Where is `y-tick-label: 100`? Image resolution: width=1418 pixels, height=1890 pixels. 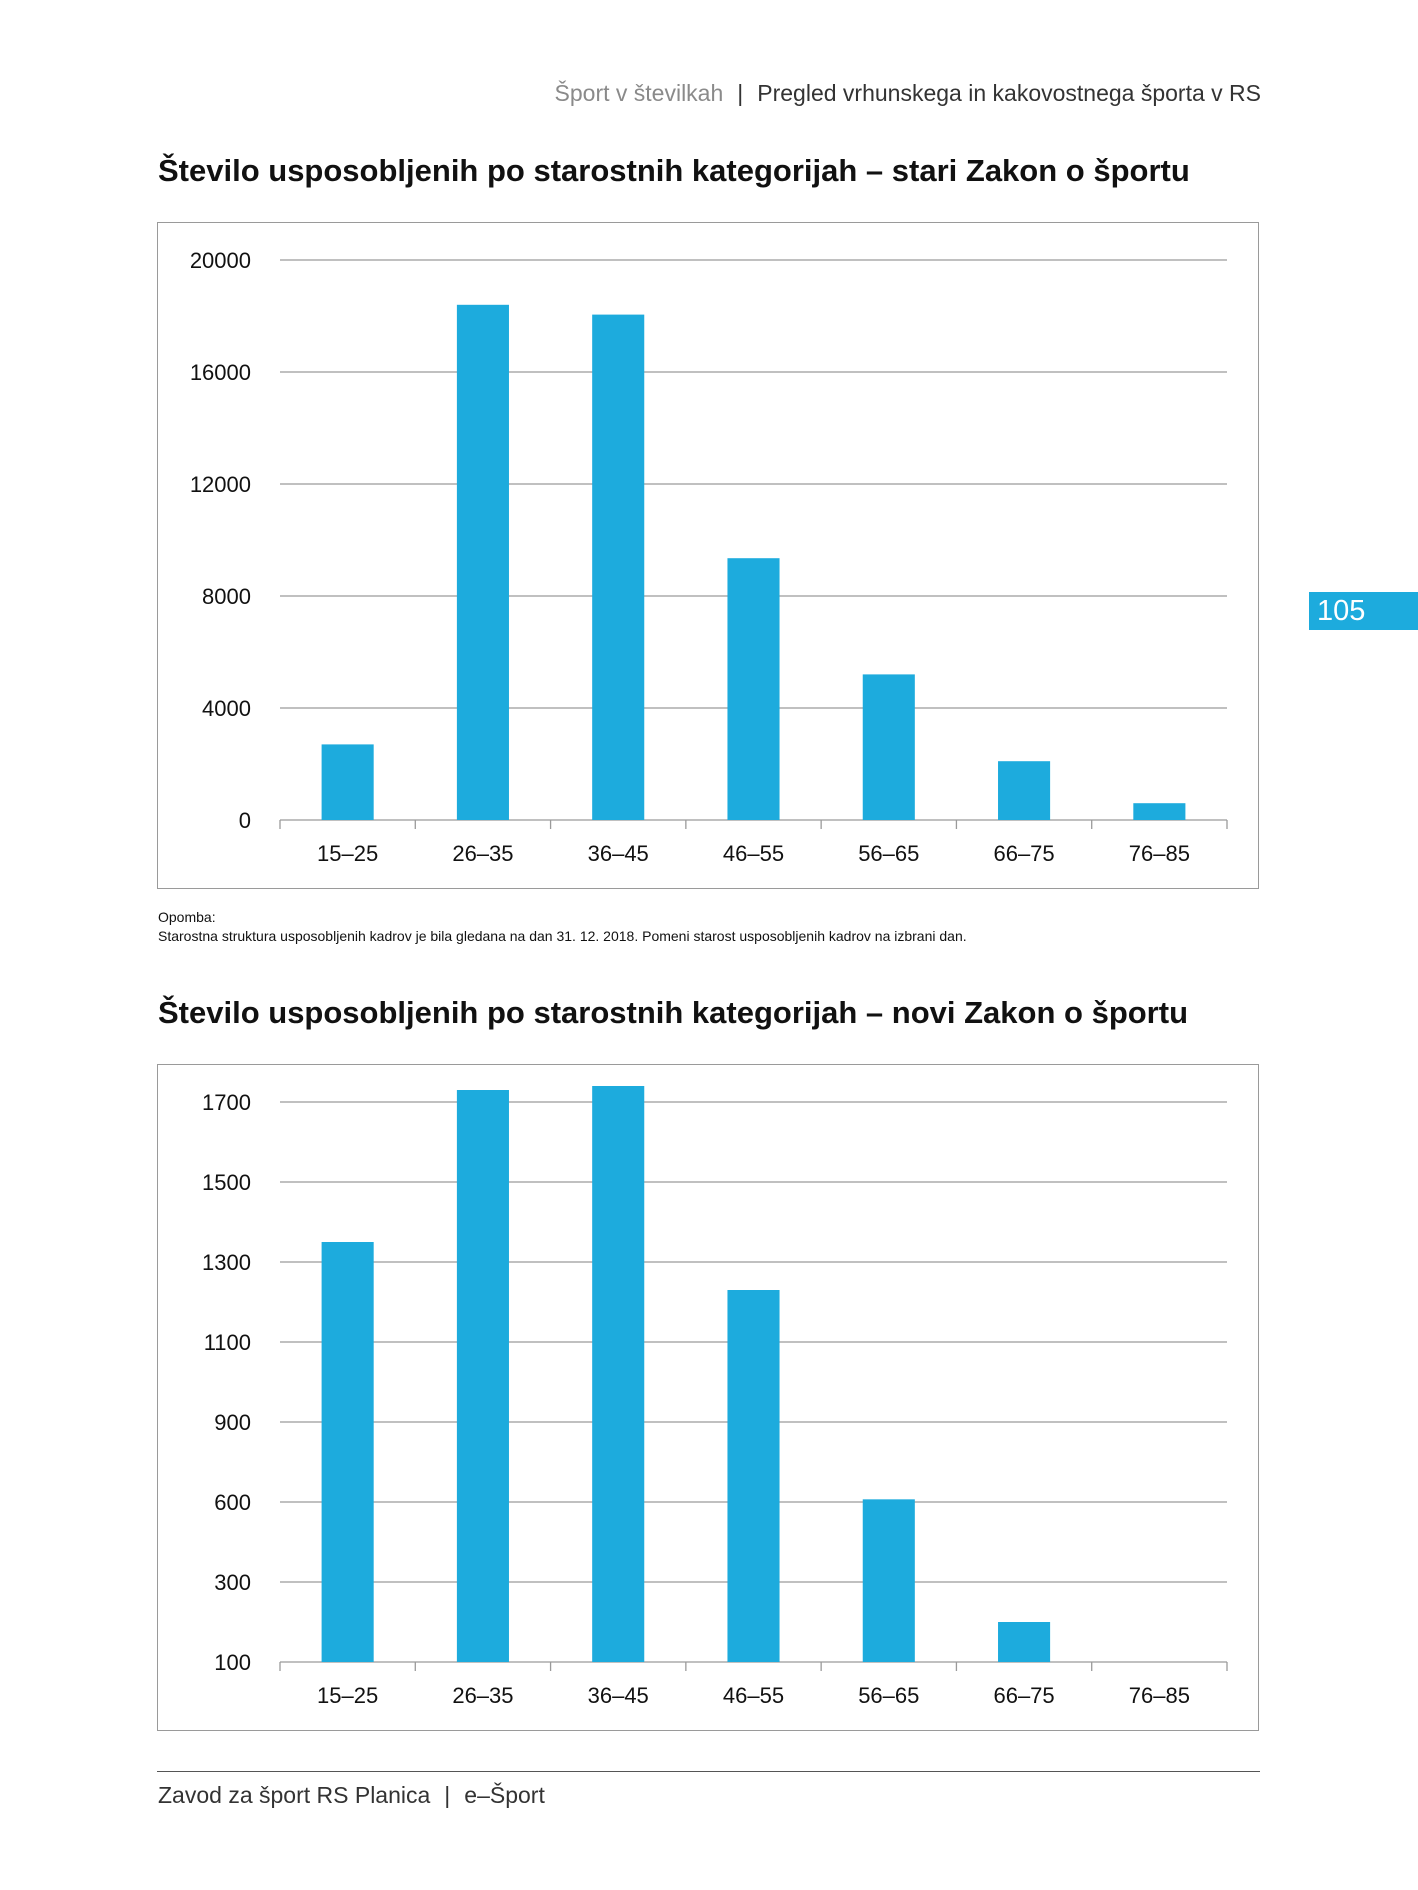
y-tick-label: 100 is located at coordinates (232, 1662).